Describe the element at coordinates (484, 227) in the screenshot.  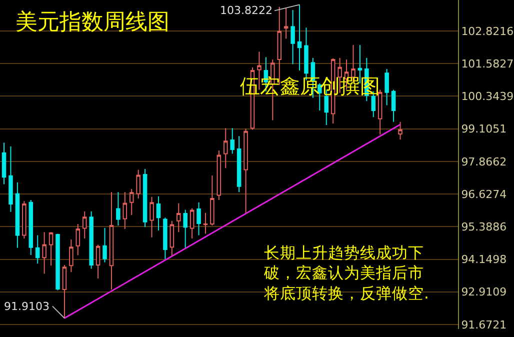
I see `y-tick-label: 95.3886` at that location.